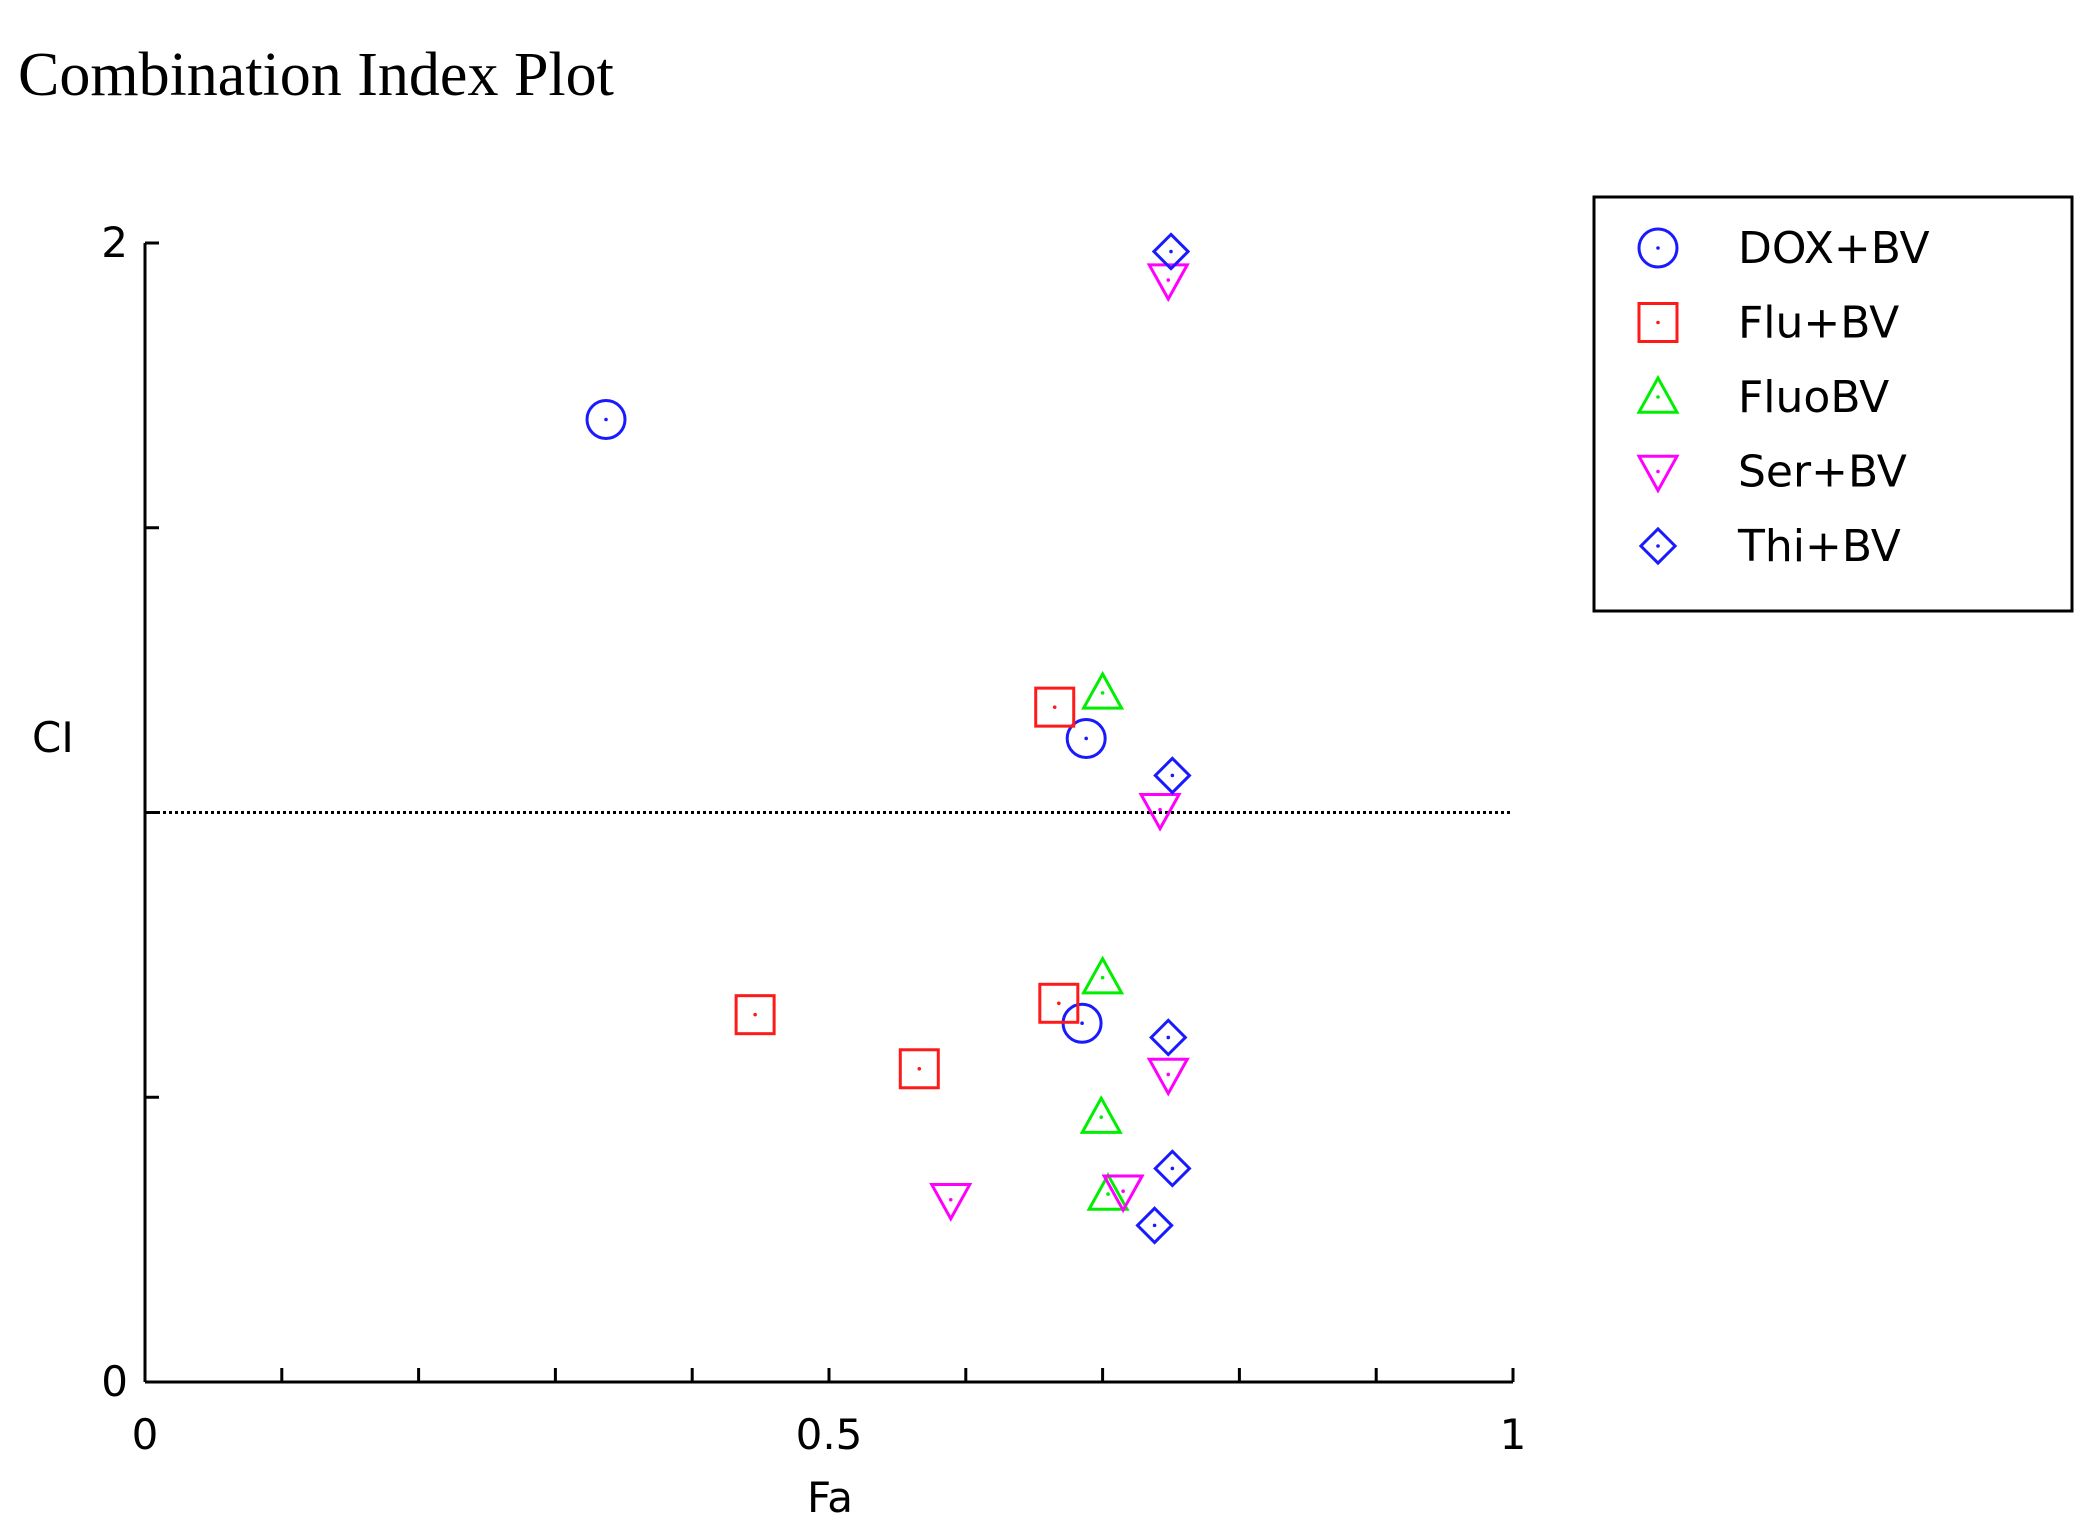 The width and height of the screenshot is (2099, 1528). I want to click on x-tick-label: 1, so click(1513, 1434).